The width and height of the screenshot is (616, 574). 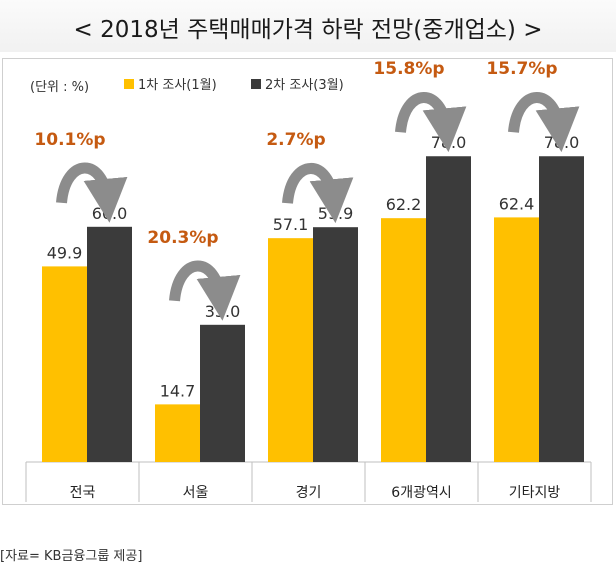 I want to click on change-label-2: 2.7%p, so click(x=295, y=140).